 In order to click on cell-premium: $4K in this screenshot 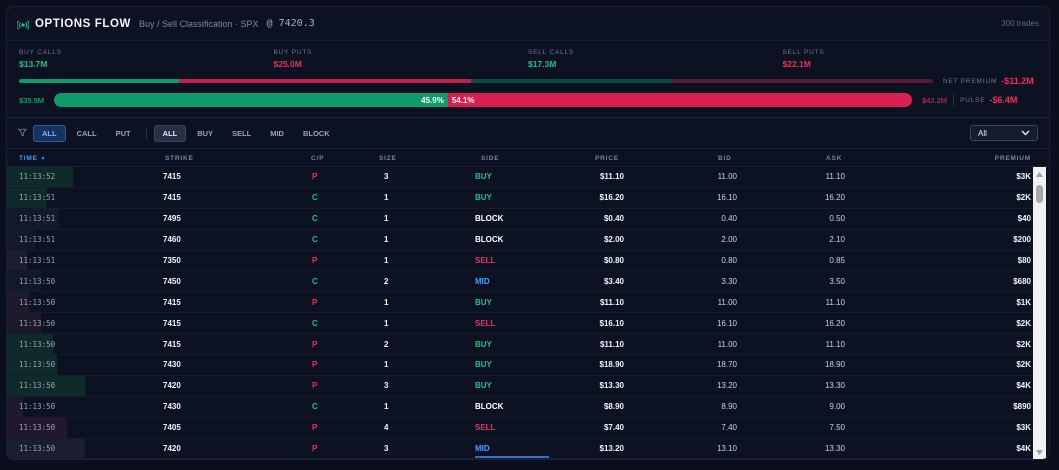, I will do `click(1023, 386)`.